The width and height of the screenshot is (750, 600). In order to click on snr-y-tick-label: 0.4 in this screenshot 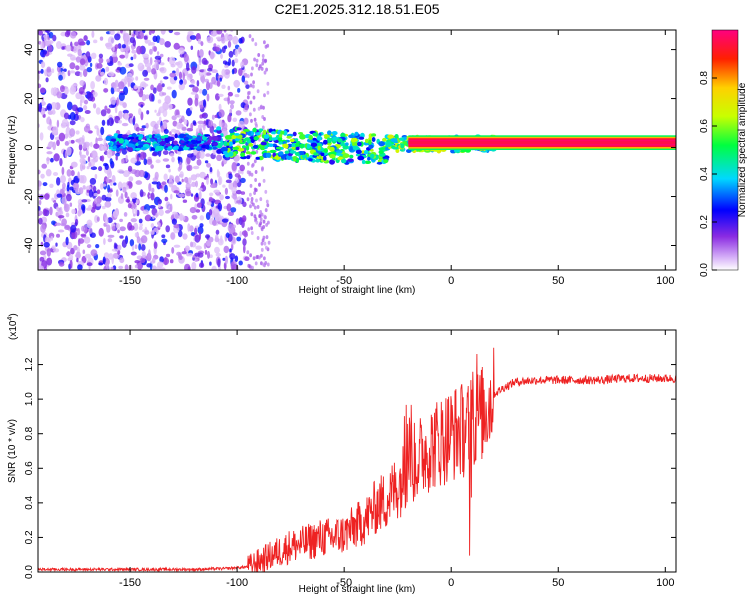, I will do `click(29, 502)`.